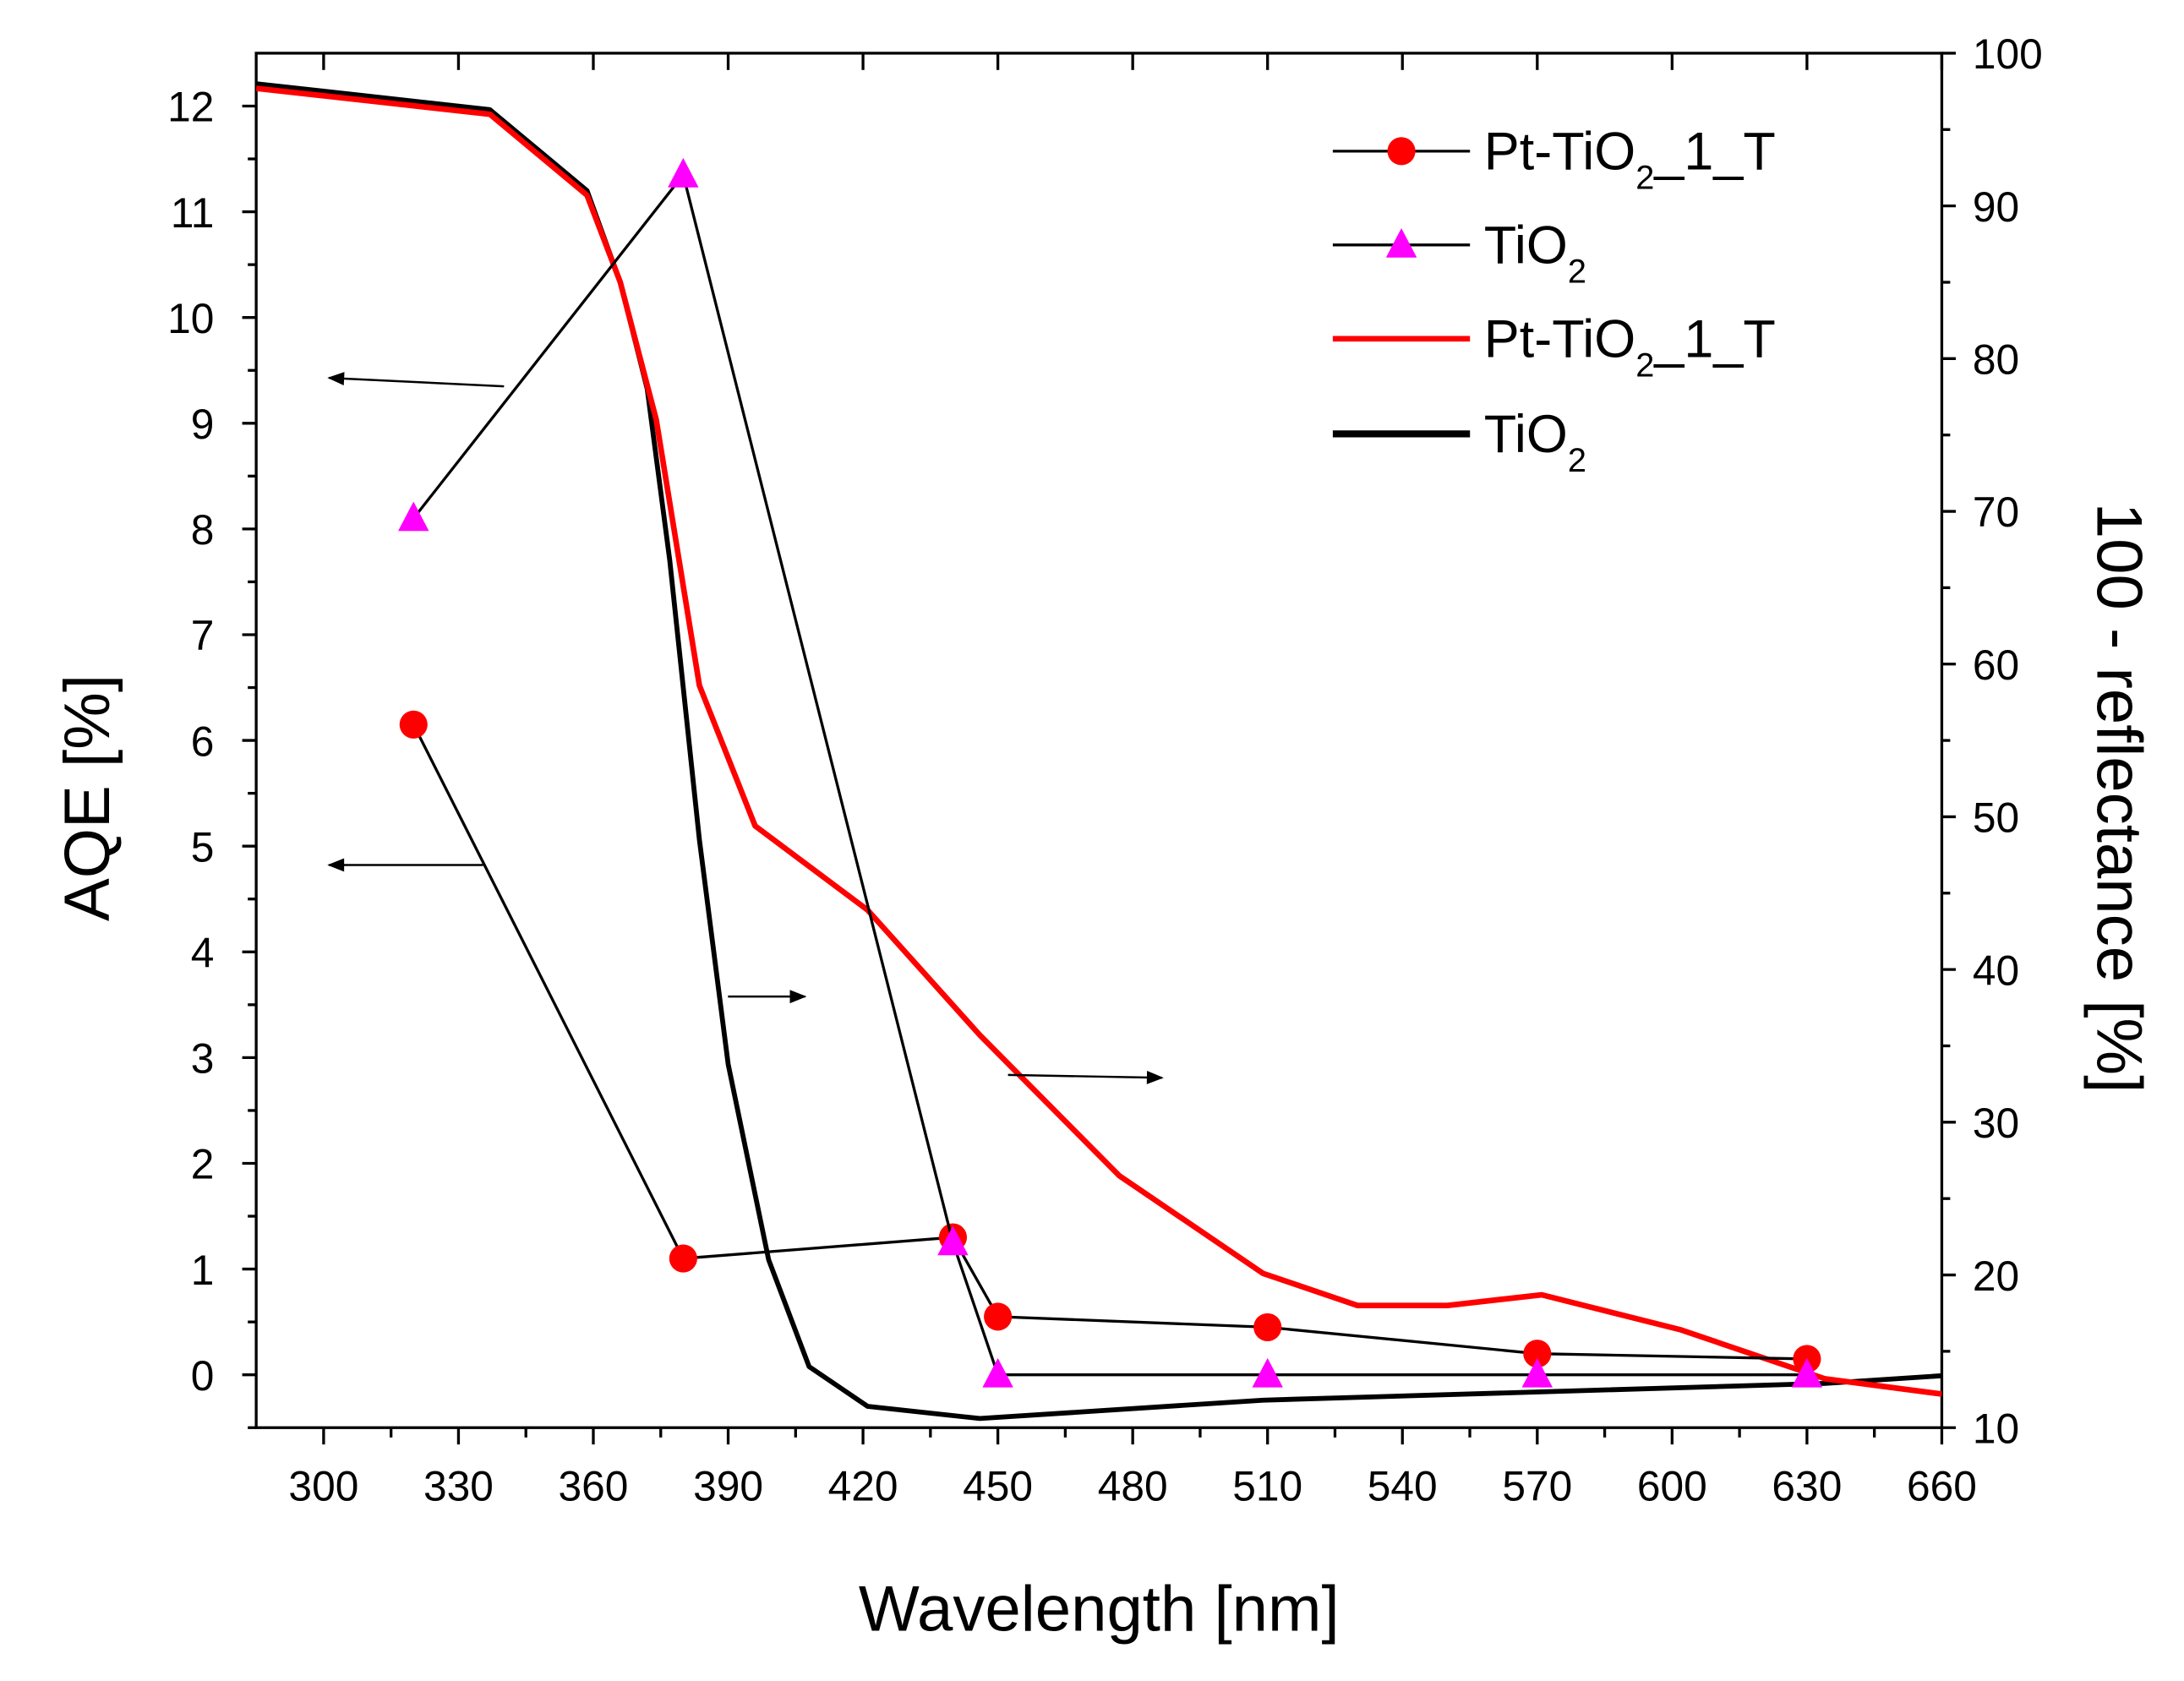 Image resolution: width=2184 pixels, height=1681 pixels. What do you see at coordinates (1401, 242) in the screenshot?
I see `legend-marker-triangle` at bounding box center [1401, 242].